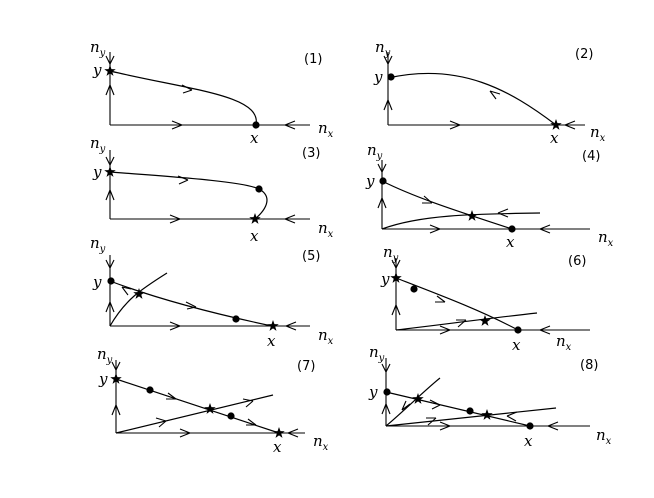 This screenshot has height=498, width=654. Describe the element at coordinates (187, 89) in the screenshot. I see `arrow-curve` at that location.